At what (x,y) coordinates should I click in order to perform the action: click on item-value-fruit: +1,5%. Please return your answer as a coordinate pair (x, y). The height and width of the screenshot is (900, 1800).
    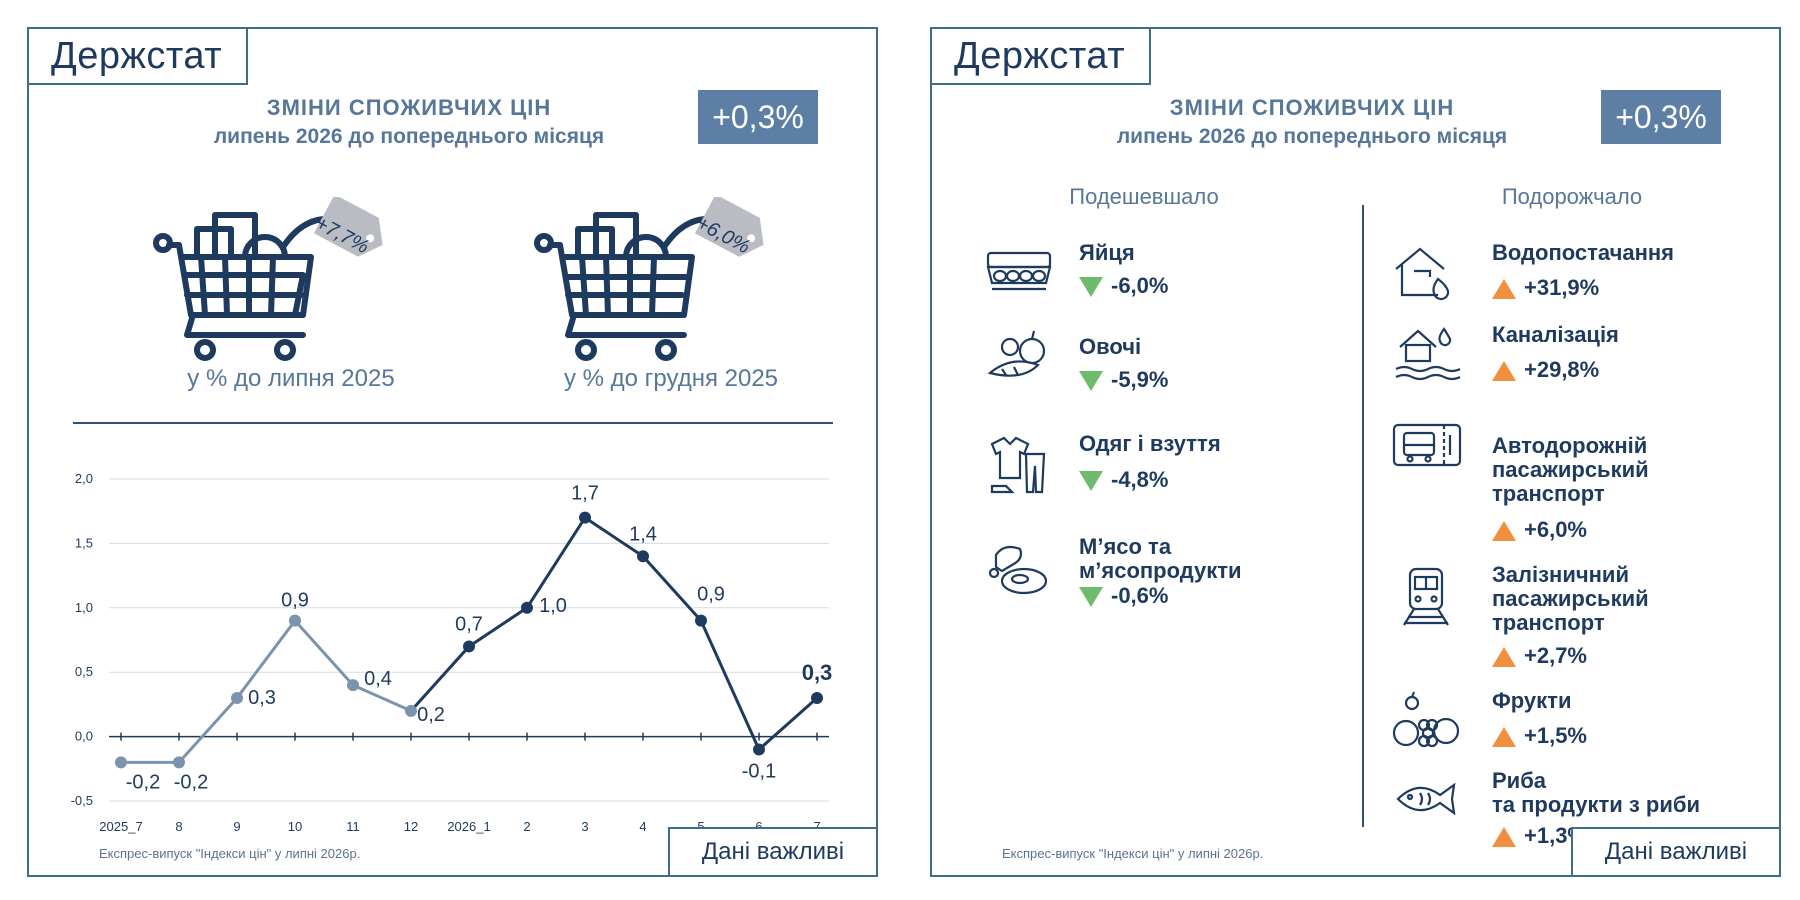
    Looking at the image, I should click on (1539, 736).